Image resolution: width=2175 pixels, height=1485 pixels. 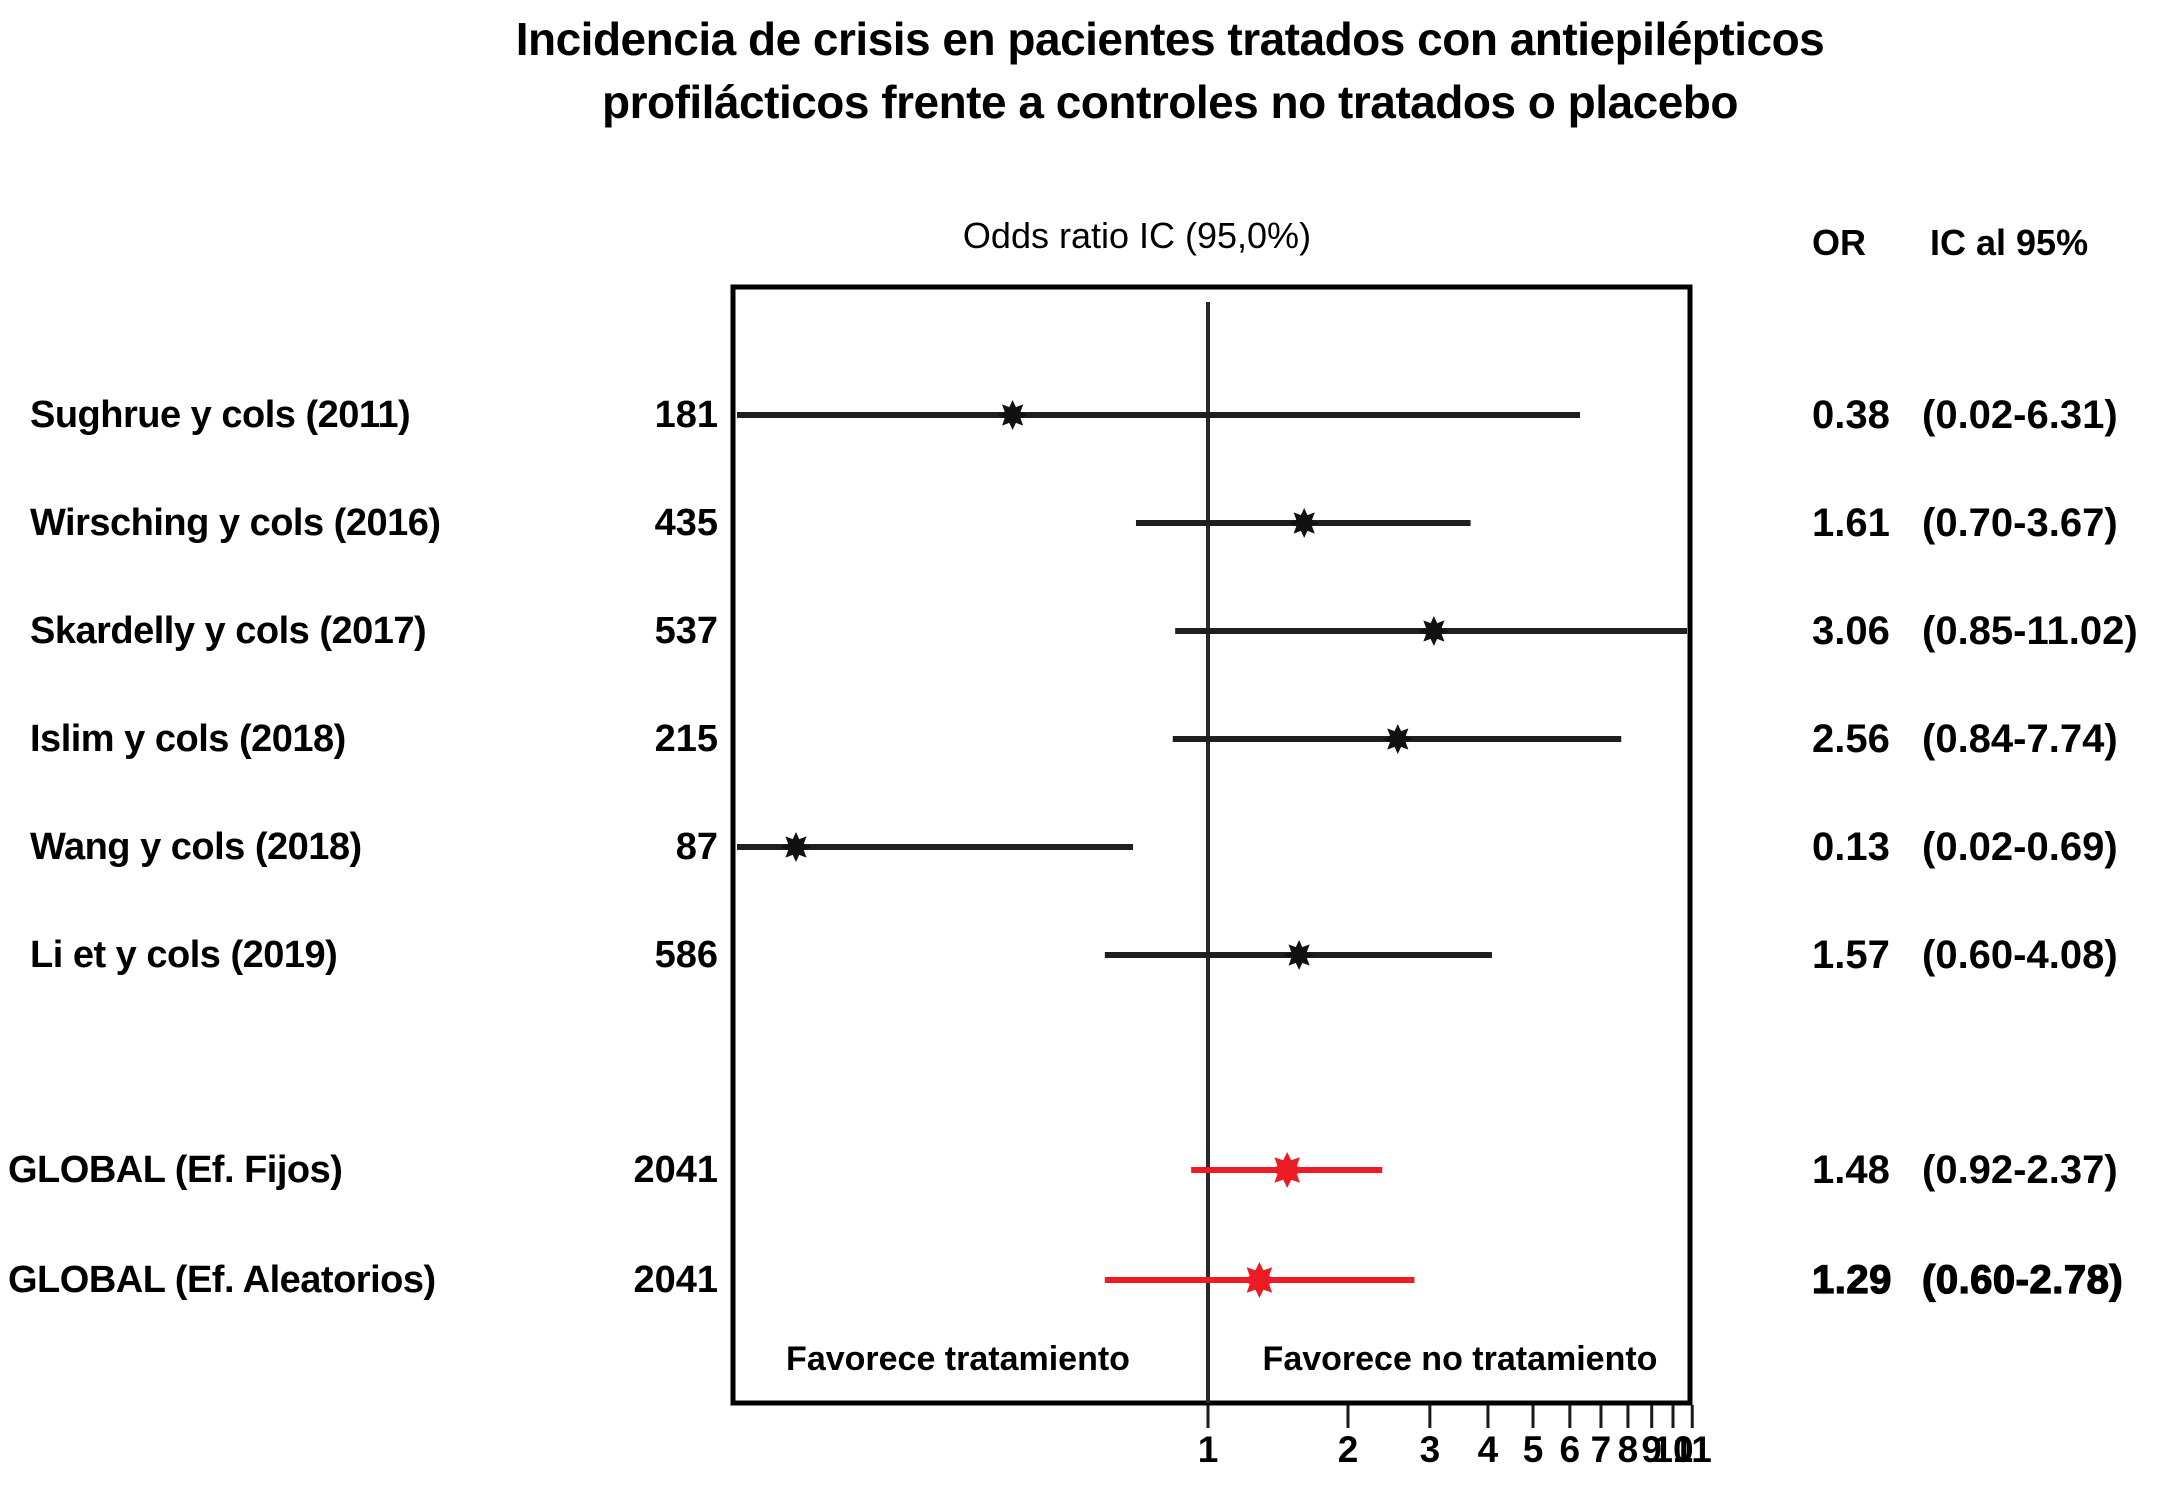 I want to click on study-label: Sughrue y cols (2011), so click(x=220, y=415).